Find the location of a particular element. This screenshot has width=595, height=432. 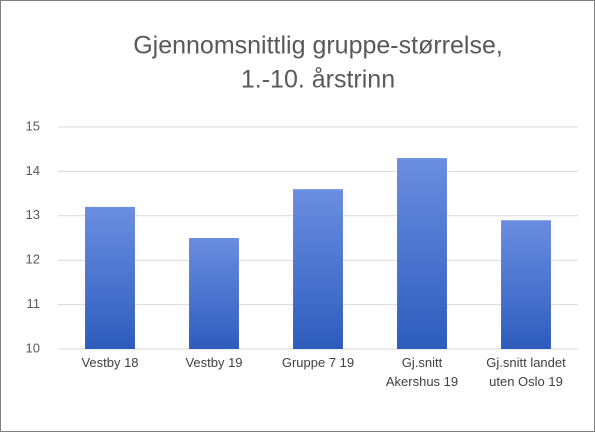

y-tick-label: 15 is located at coordinates (33, 125).